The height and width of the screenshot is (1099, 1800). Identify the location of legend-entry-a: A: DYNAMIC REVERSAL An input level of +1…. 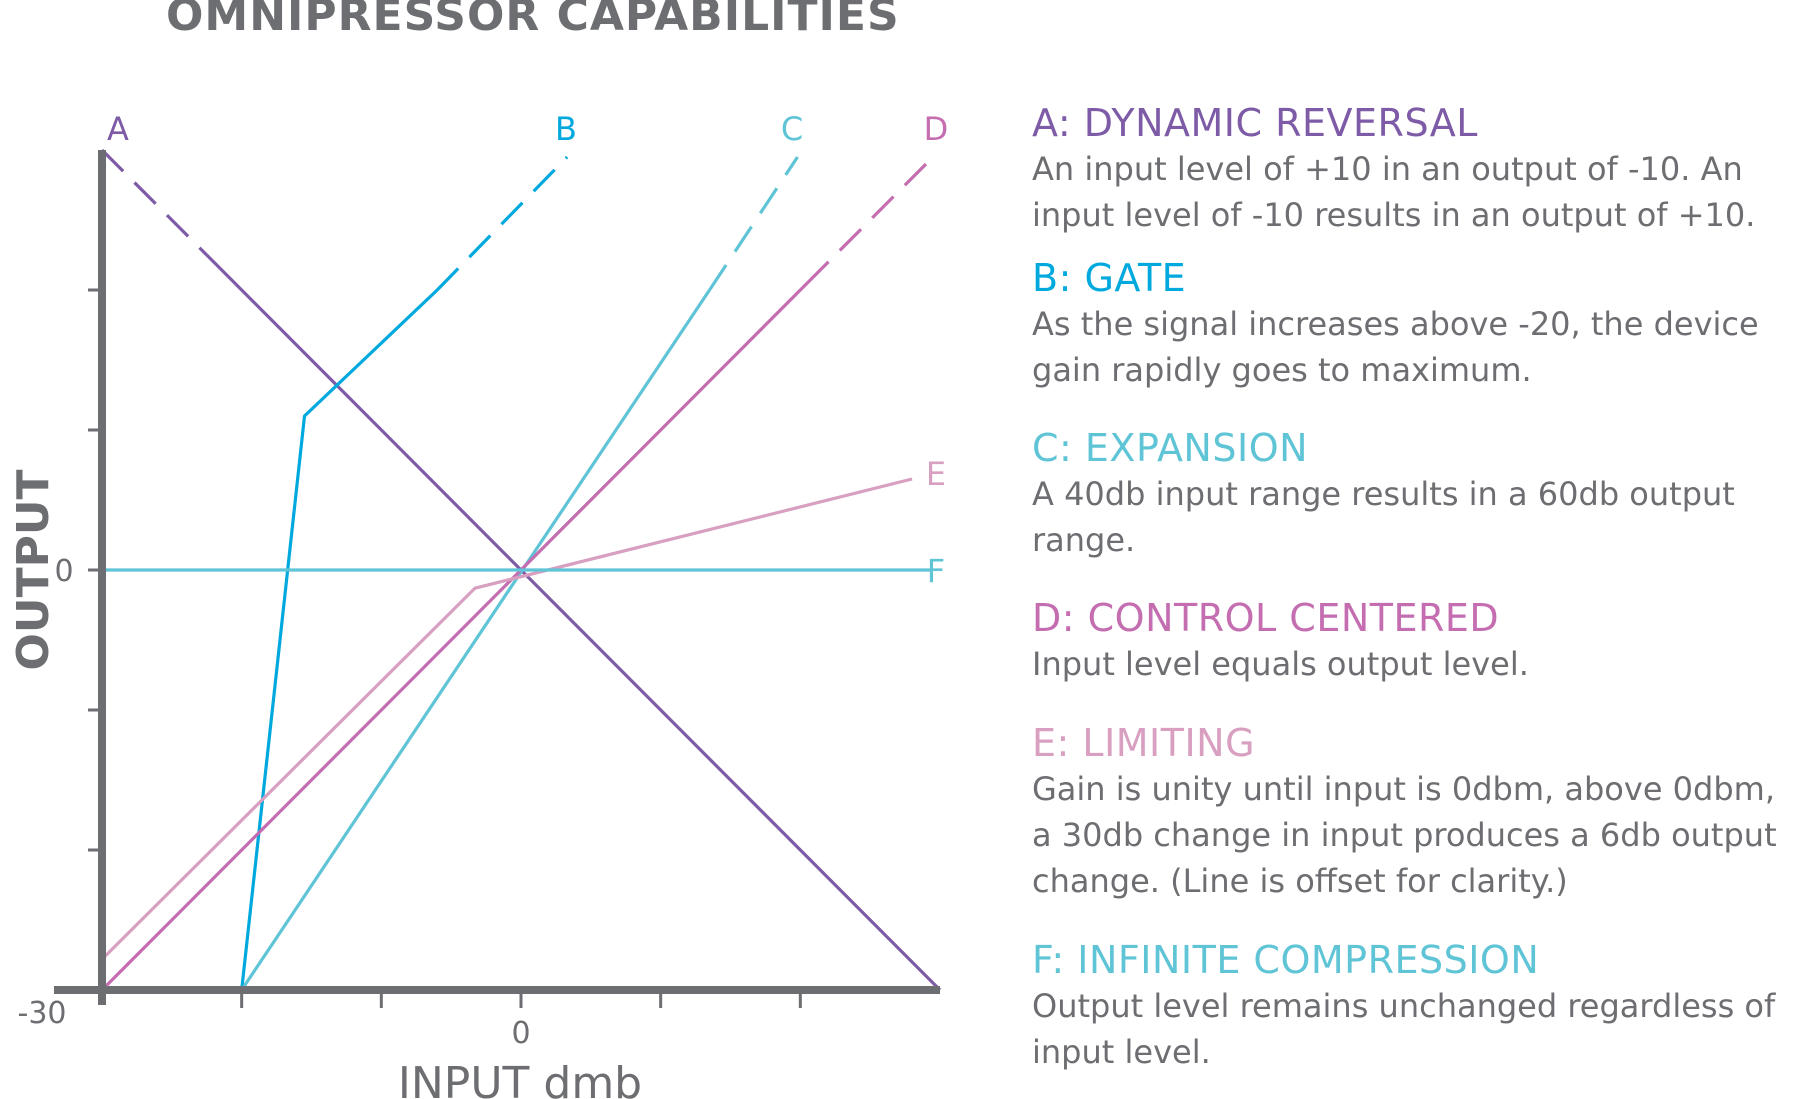
(1416, 169).